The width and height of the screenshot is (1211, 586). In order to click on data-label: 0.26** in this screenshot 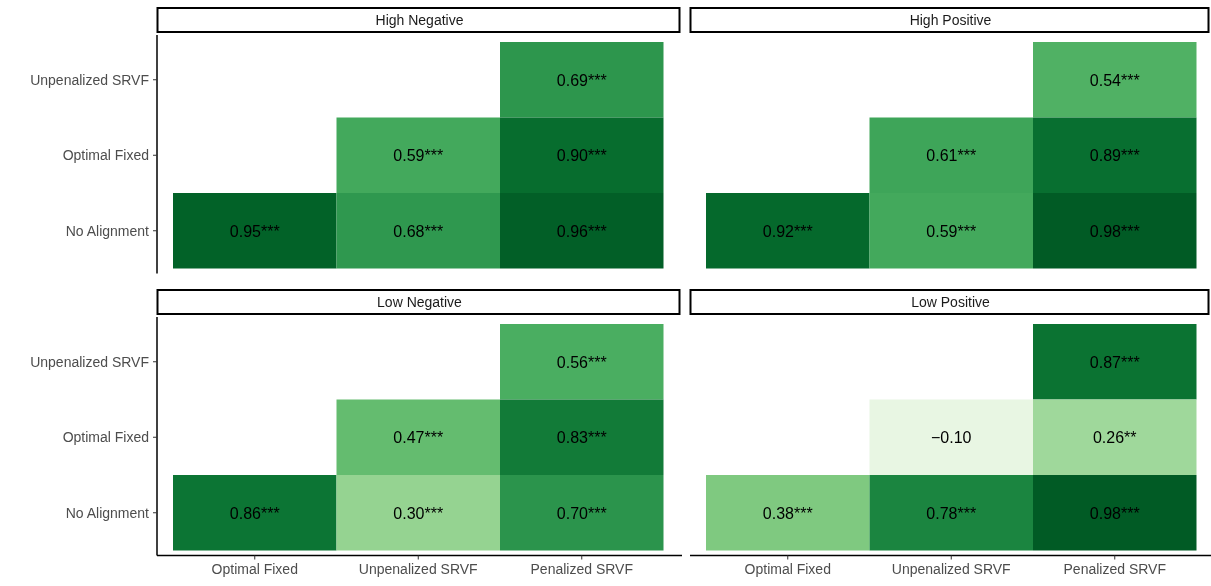, I will do `click(1114, 438)`.